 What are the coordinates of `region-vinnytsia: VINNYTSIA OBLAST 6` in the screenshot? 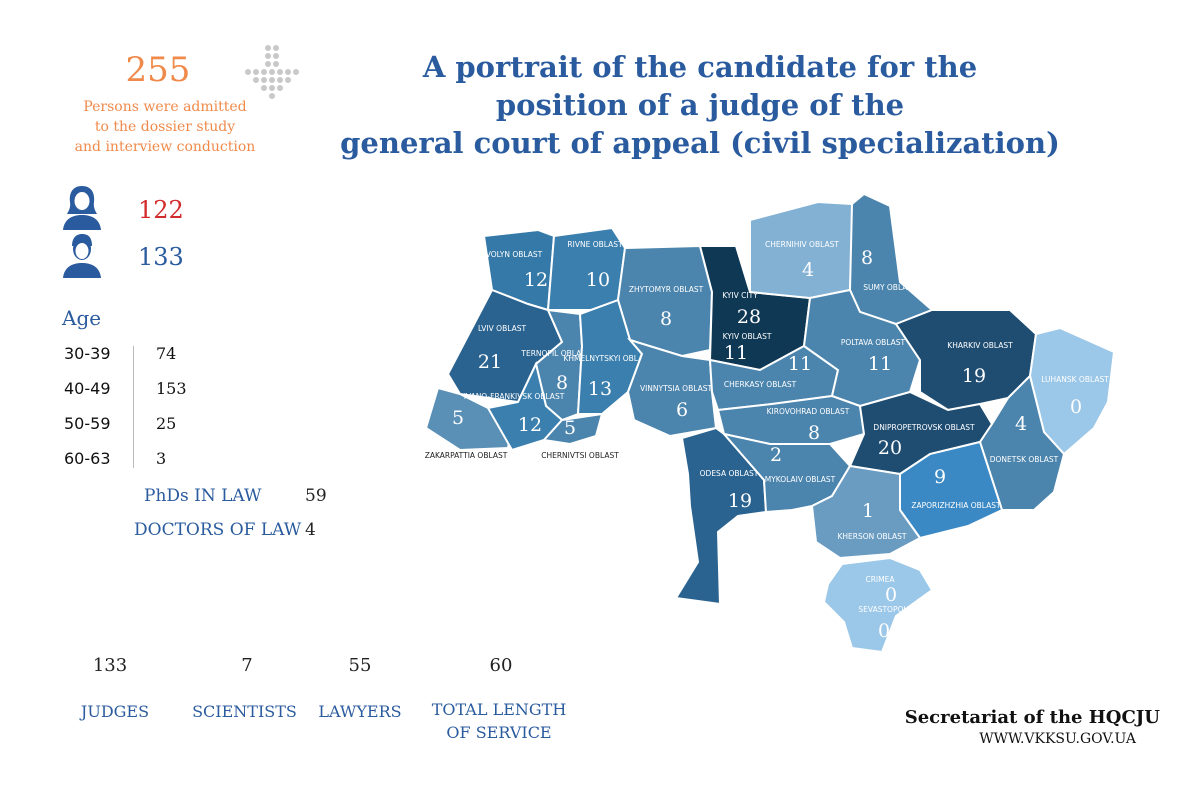 It's located at (672, 388).